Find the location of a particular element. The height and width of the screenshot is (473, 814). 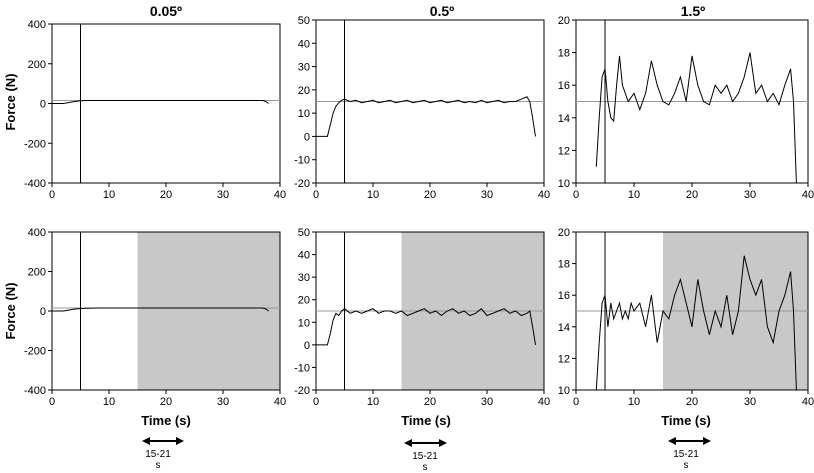

panel-top-middle: 0 10 20 30 40 -20 -10 0 10 20 30 40 50 is located at coordinates (422, 108).